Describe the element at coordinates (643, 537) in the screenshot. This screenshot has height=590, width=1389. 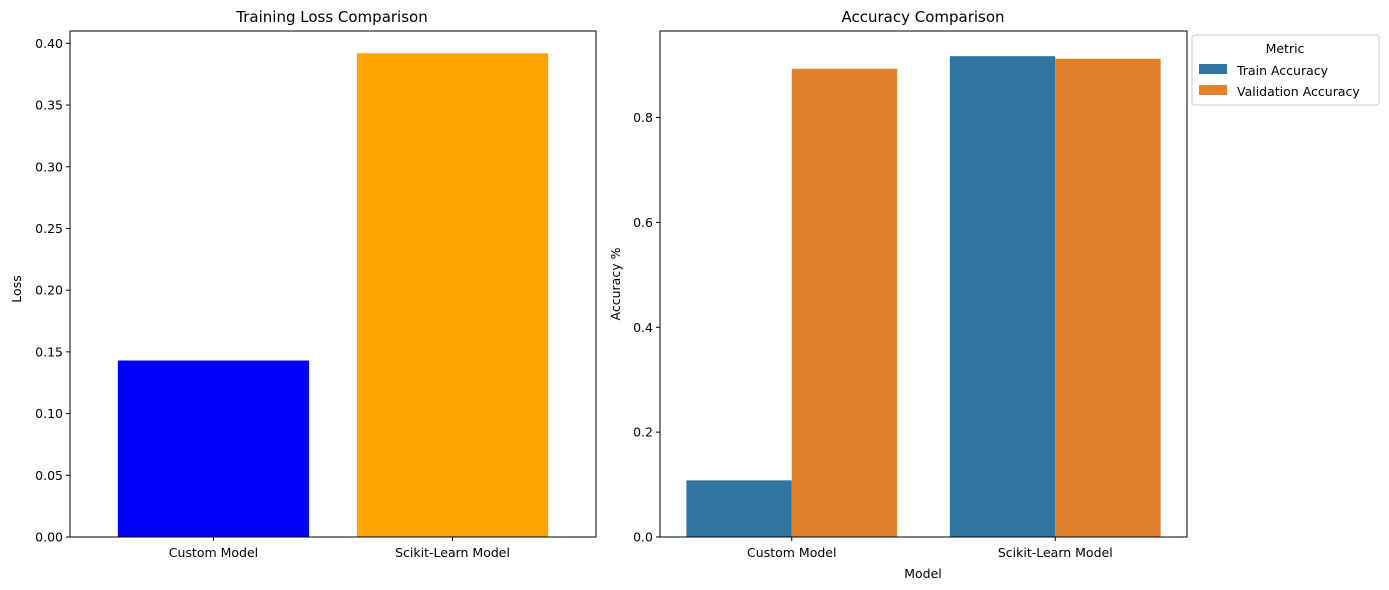
I see `y-tick-label: 0.0` at that location.